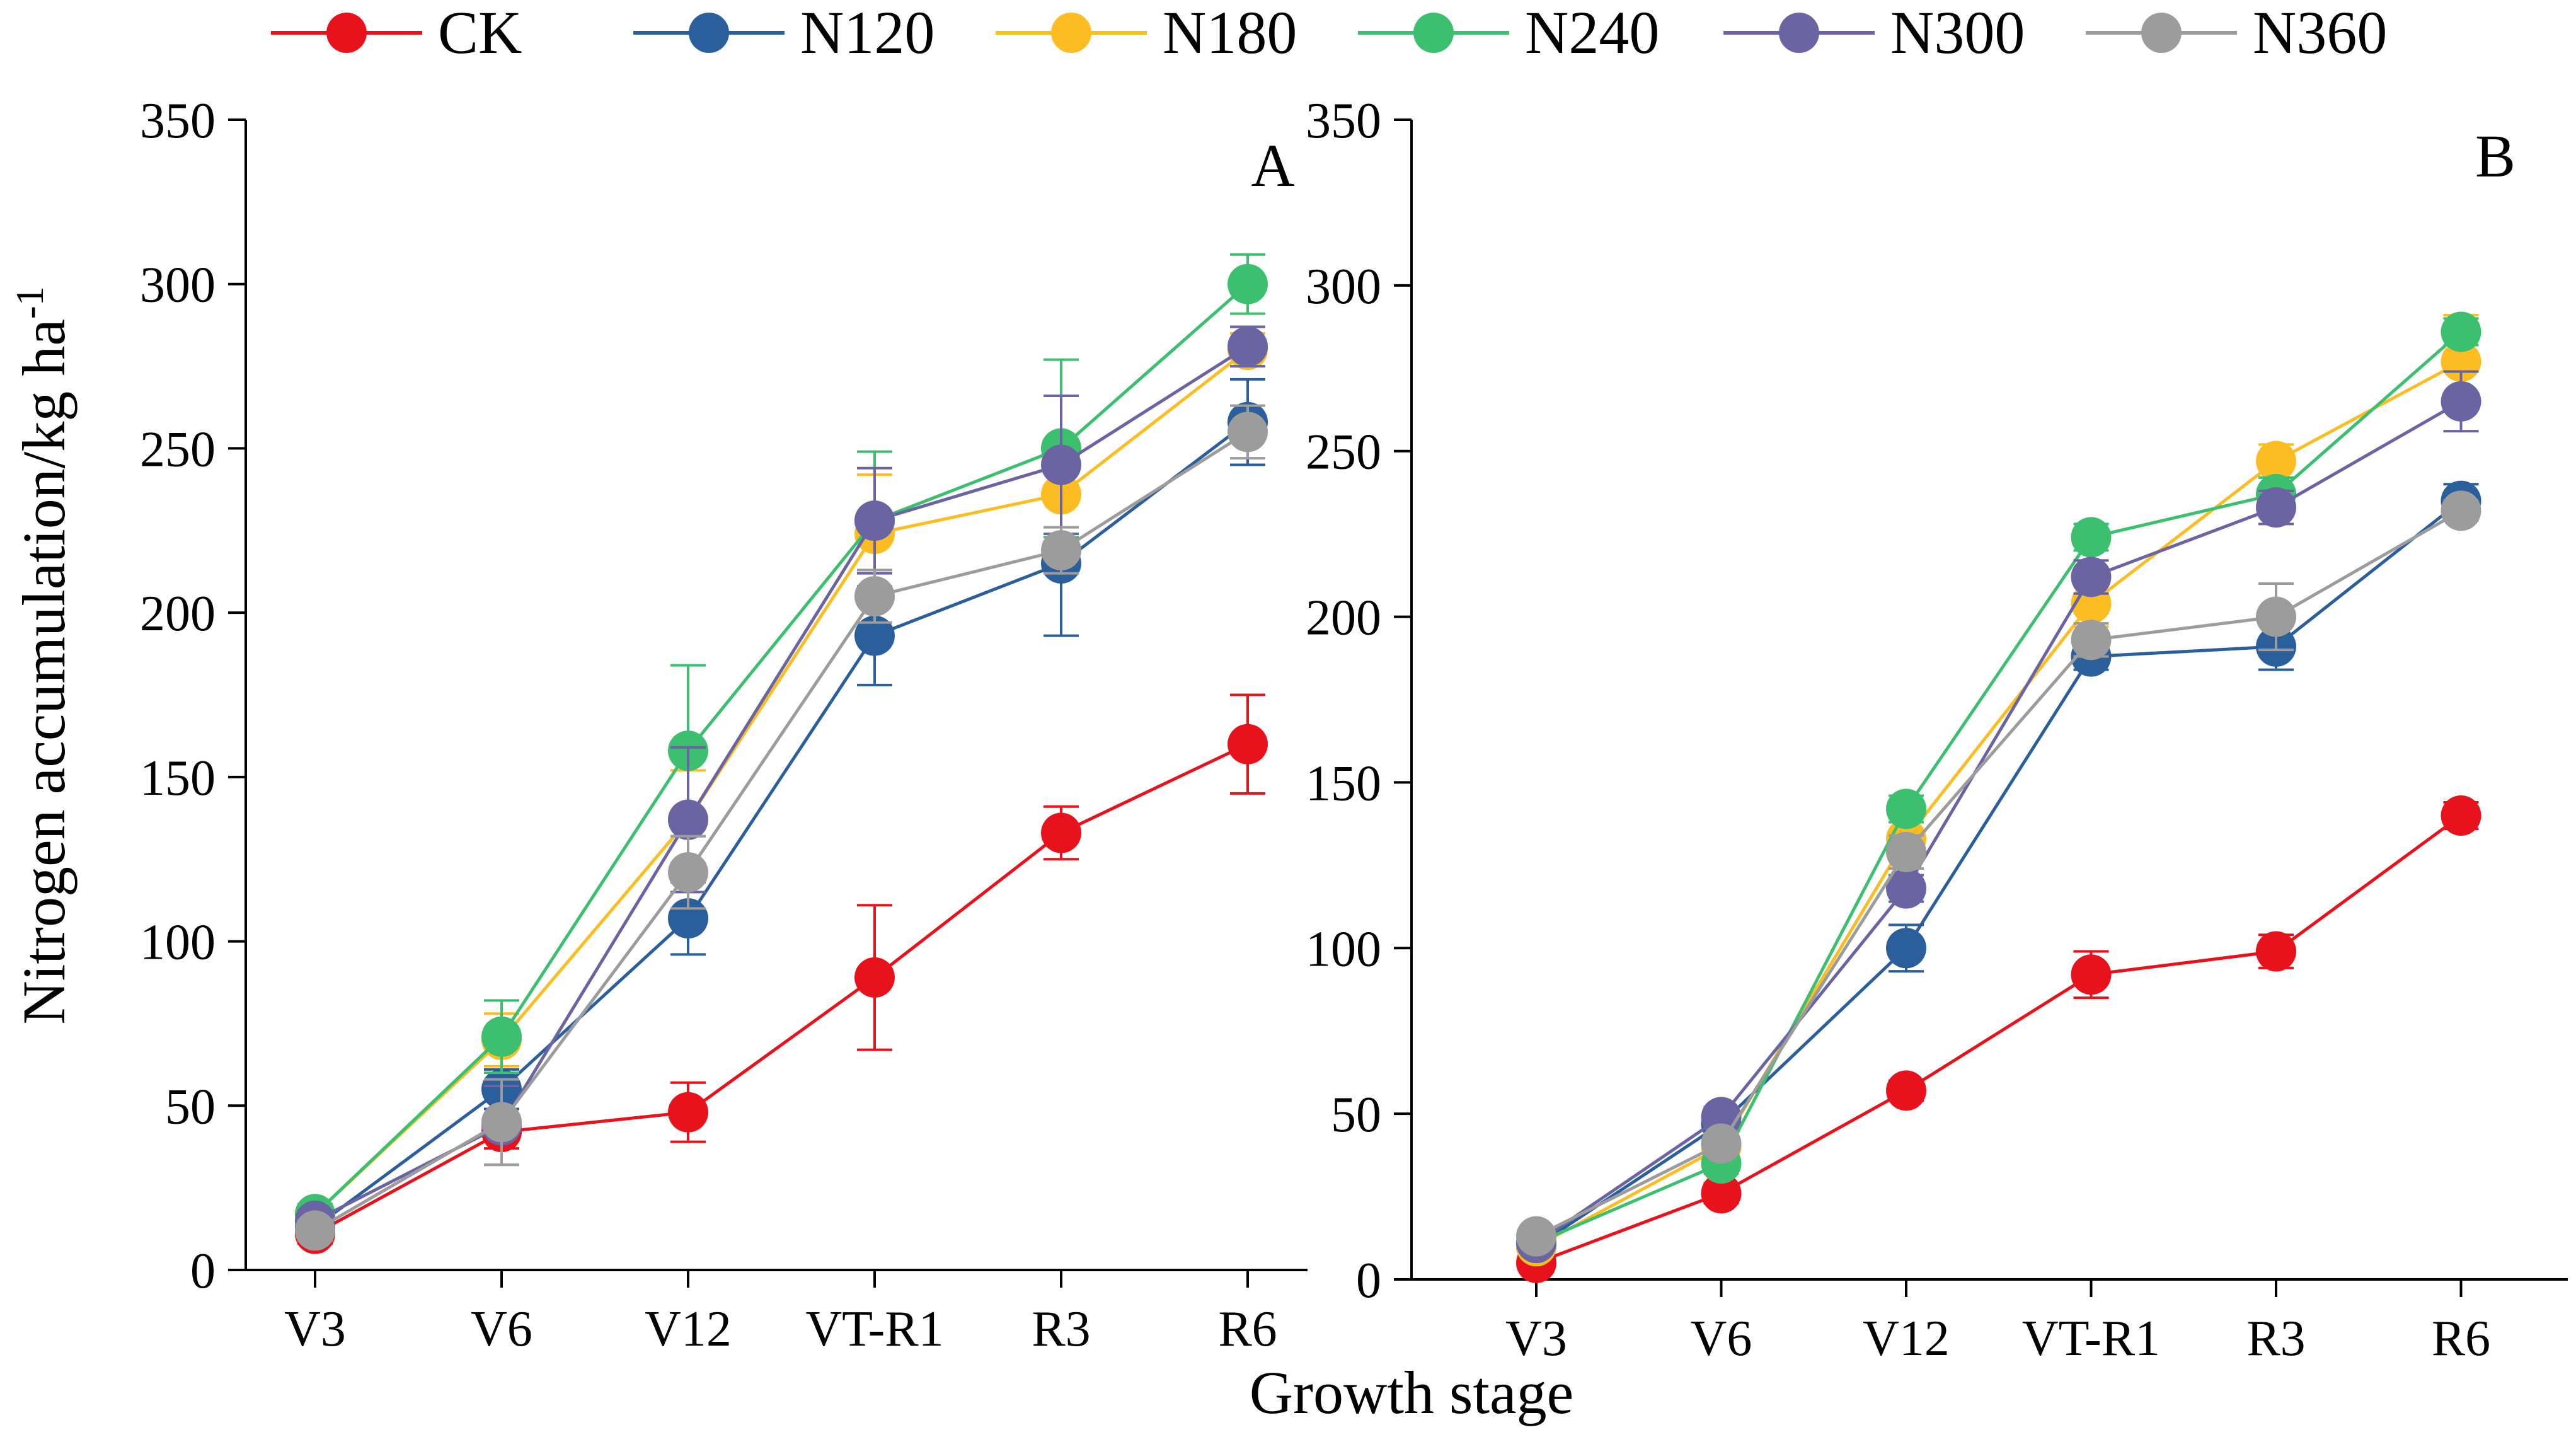  I want to click on panel-label: A, so click(1272, 165).